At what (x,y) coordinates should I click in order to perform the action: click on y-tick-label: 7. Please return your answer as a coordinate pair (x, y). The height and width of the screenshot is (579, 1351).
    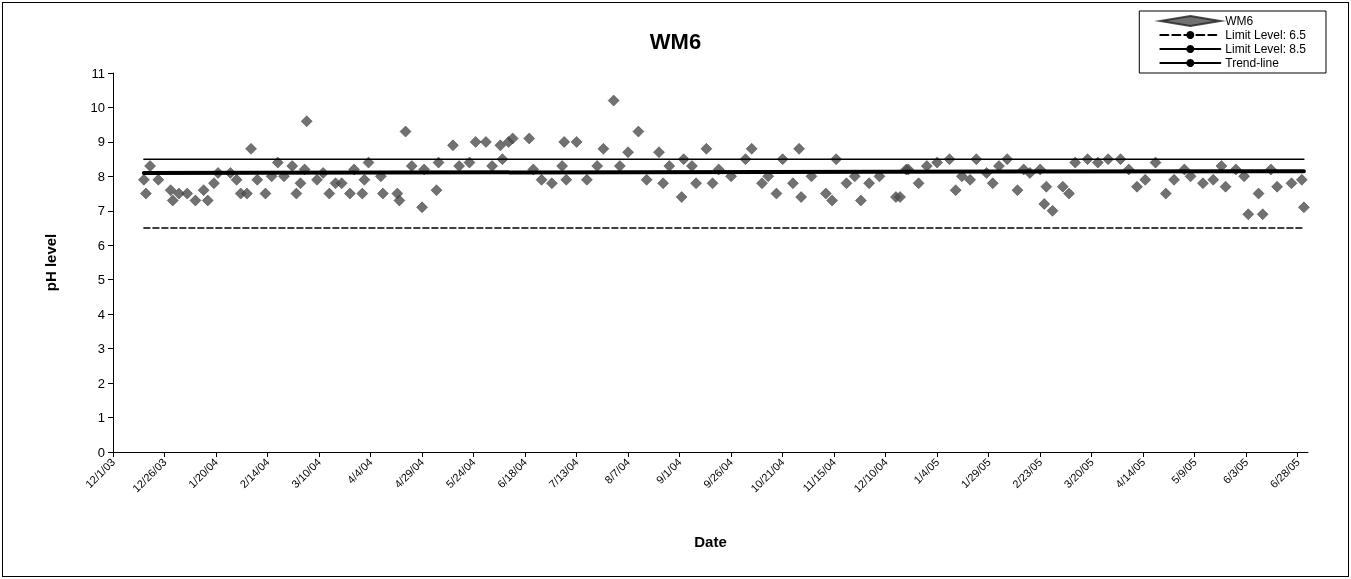
    Looking at the image, I should click on (101, 211).